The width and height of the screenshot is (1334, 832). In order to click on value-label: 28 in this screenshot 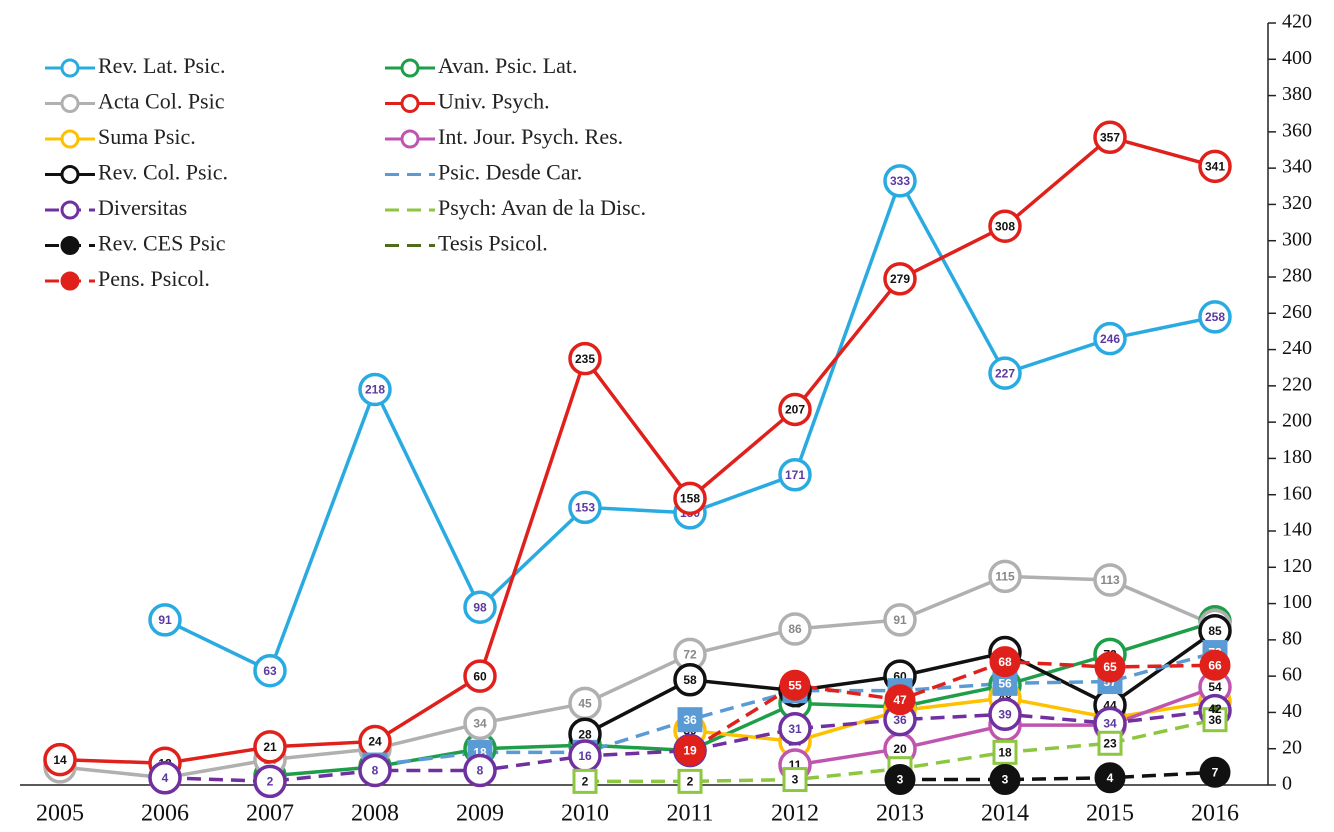, I will do `click(585, 734)`.